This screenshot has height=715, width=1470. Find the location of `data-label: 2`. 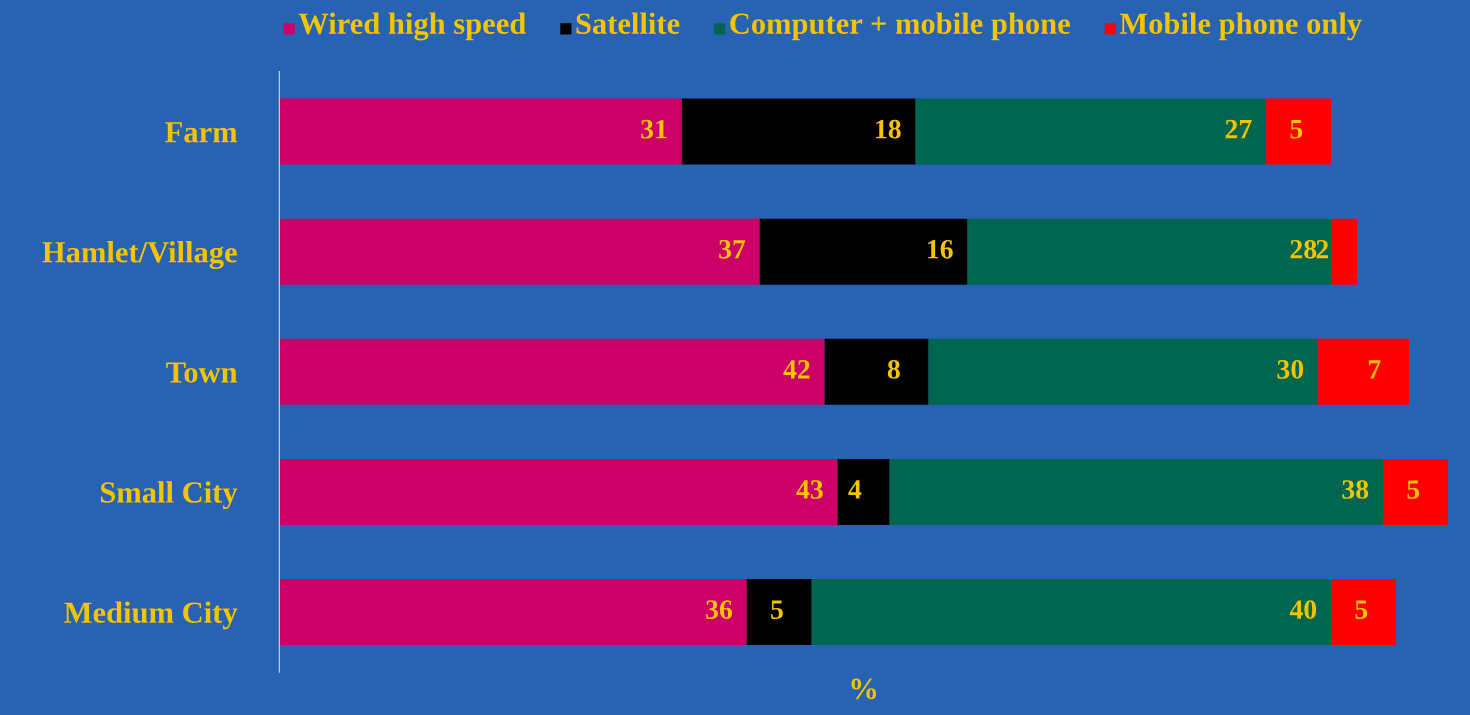

data-label: 2 is located at coordinates (1322, 249).